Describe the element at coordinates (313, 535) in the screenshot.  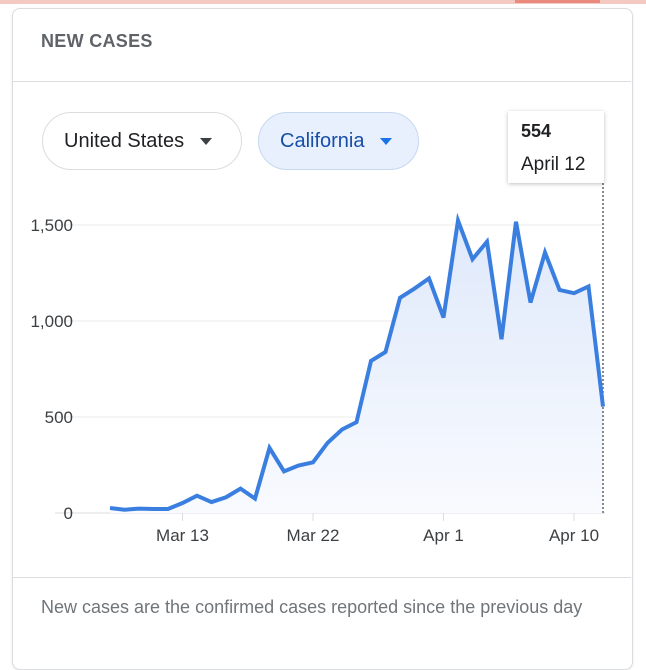
I see `x-tick-label: Mar 22` at that location.